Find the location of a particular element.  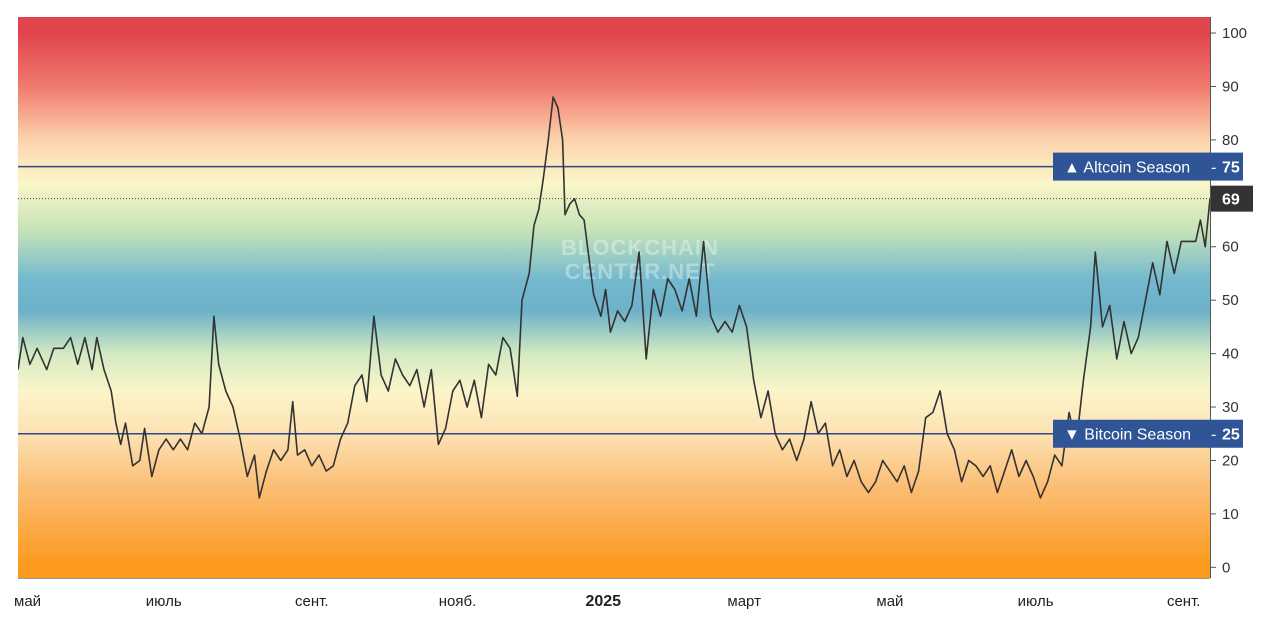

y-tick-label: 80 is located at coordinates (1230, 140).